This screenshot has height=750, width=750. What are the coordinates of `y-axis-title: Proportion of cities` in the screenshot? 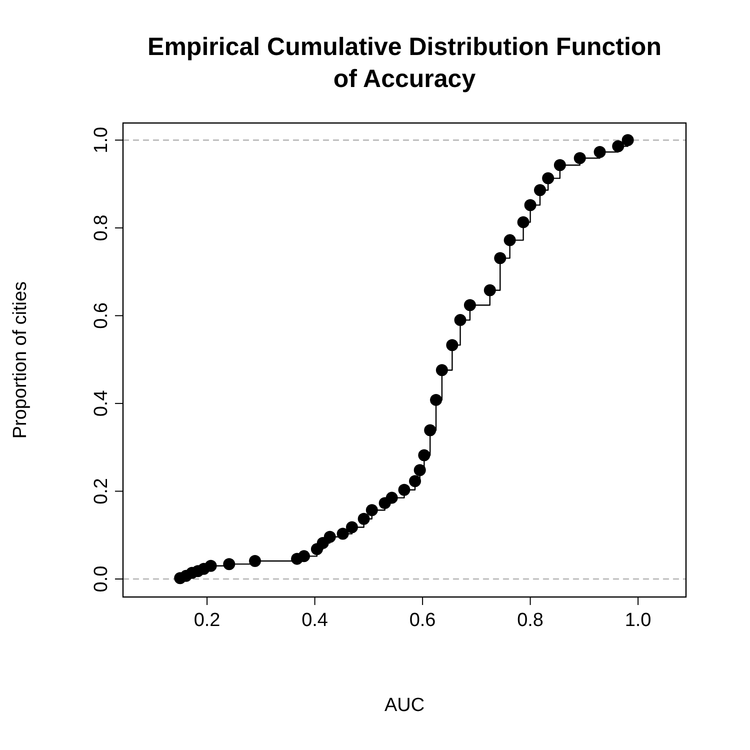 It's located at (20, 360).